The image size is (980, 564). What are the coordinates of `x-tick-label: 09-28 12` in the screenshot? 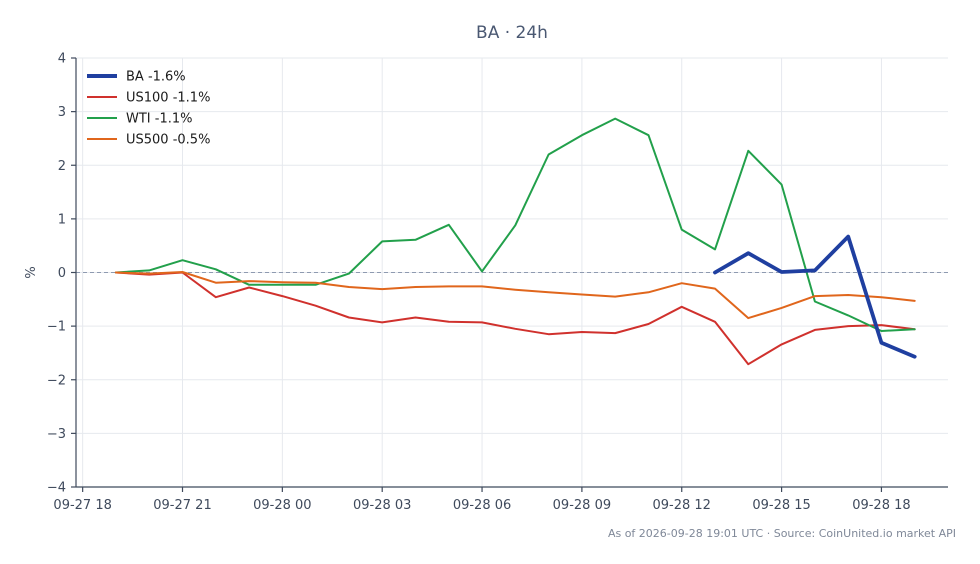 It's located at (682, 505).